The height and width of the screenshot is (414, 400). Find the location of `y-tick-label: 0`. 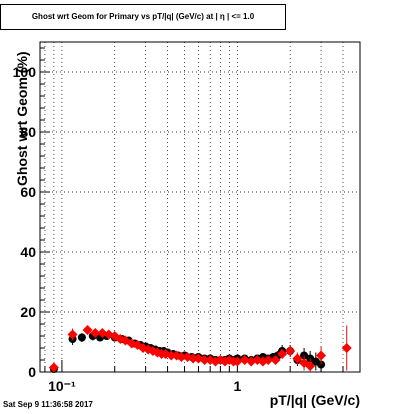

y-tick-label: 0 is located at coordinates (32, 372).